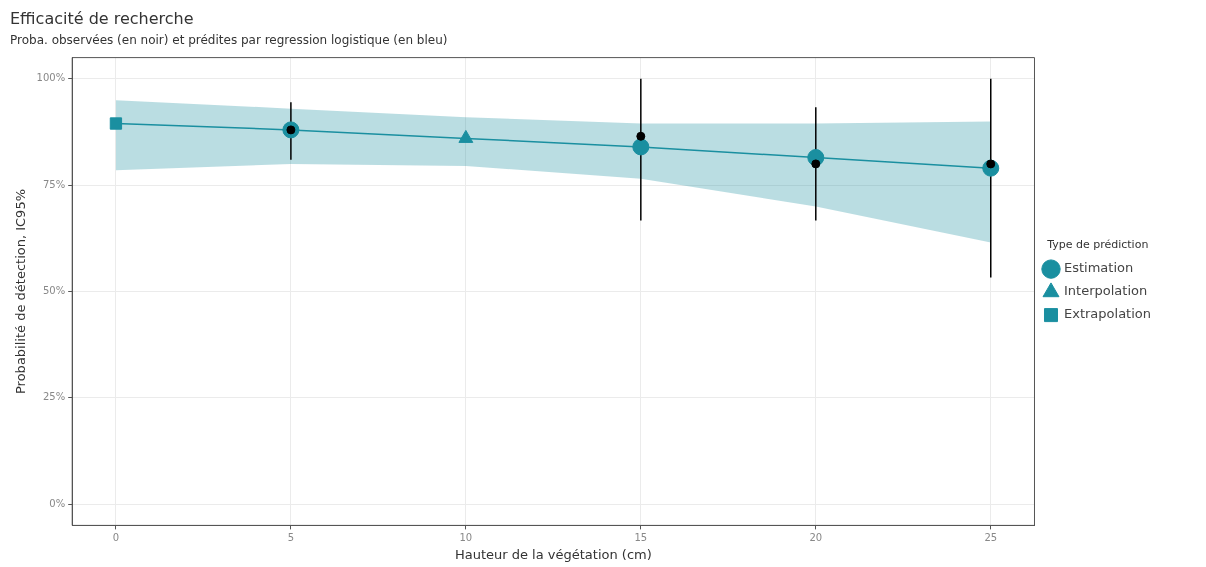 The width and height of the screenshot is (1206, 567). What do you see at coordinates (51, 78) in the screenshot?
I see `y-tick-label: 100%` at bounding box center [51, 78].